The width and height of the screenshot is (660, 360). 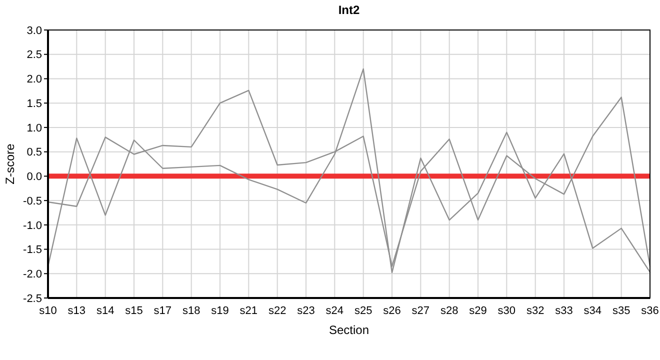 What do you see at coordinates (34, 30) in the screenshot?
I see `y-tick-label: 3.0` at bounding box center [34, 30].